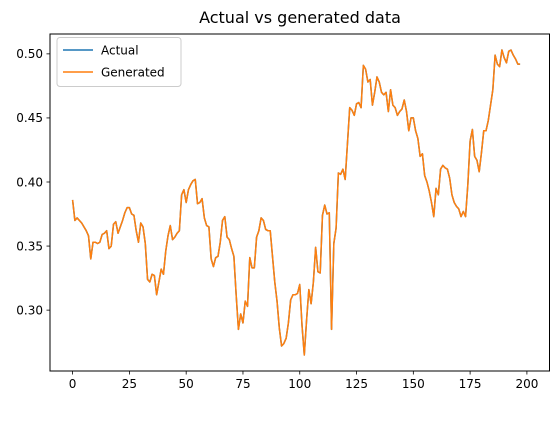  I want to click on x-axis: 0 25 50 75 100 125 150 175 200, so click(303, 381).